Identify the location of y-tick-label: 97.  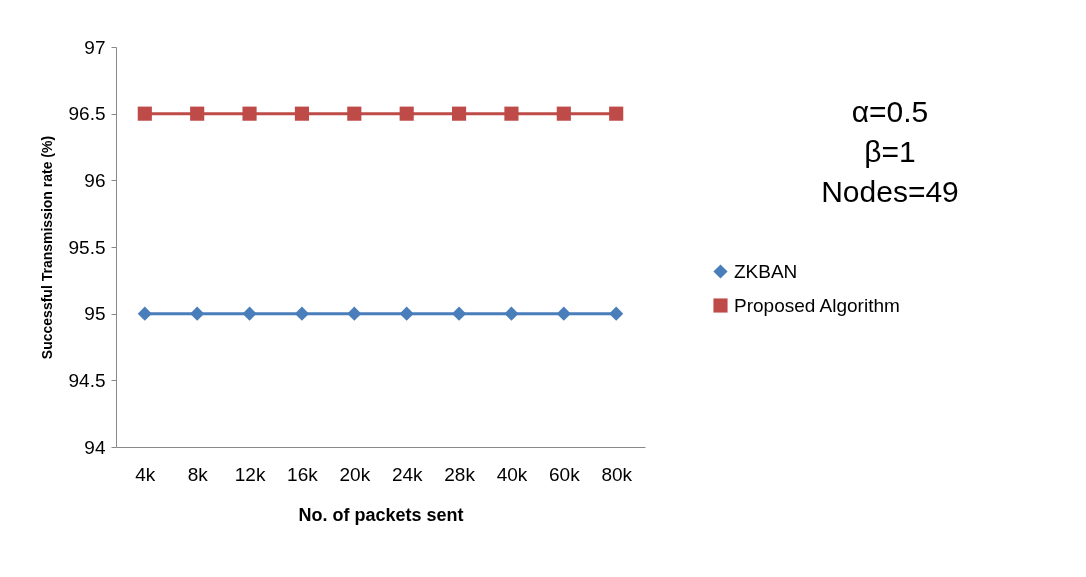
(95, 47).